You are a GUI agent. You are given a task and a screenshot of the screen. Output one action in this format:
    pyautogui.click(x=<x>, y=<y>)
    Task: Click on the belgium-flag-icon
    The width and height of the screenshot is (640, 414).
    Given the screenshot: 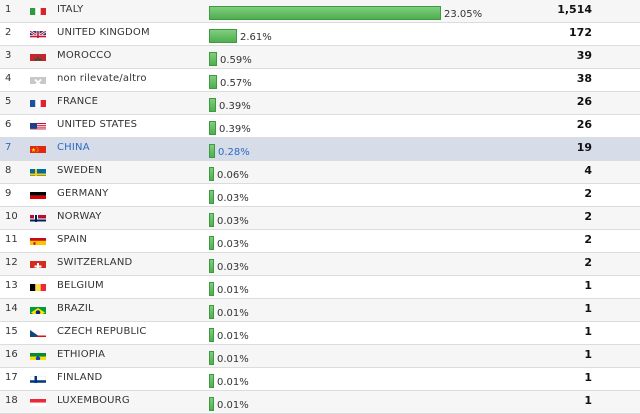 What is the action you would take?
    pyautogui.click(x=38, y=285)
    